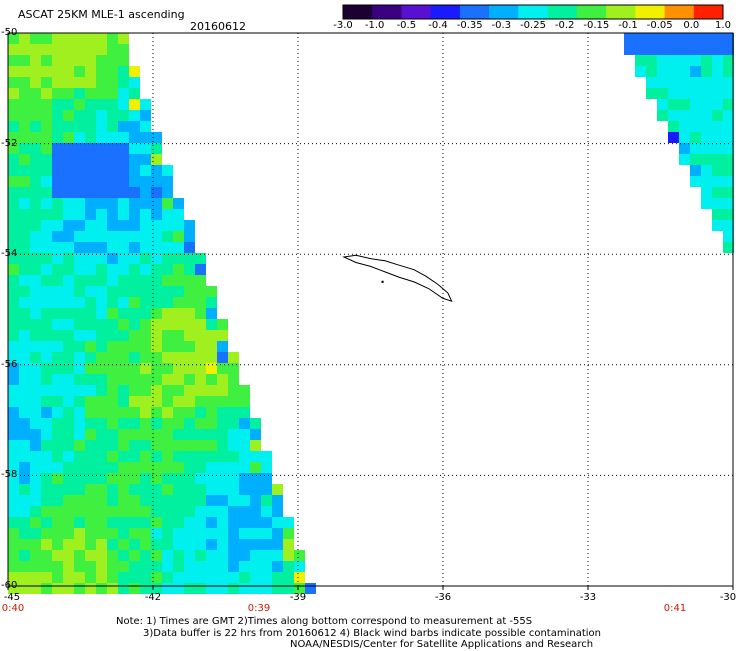 This screenshot has height=651, width=740. Describe the element at coordinates (533, 25) in the screenshot. I see `colorbar-tick-label: -0.25` at that location.